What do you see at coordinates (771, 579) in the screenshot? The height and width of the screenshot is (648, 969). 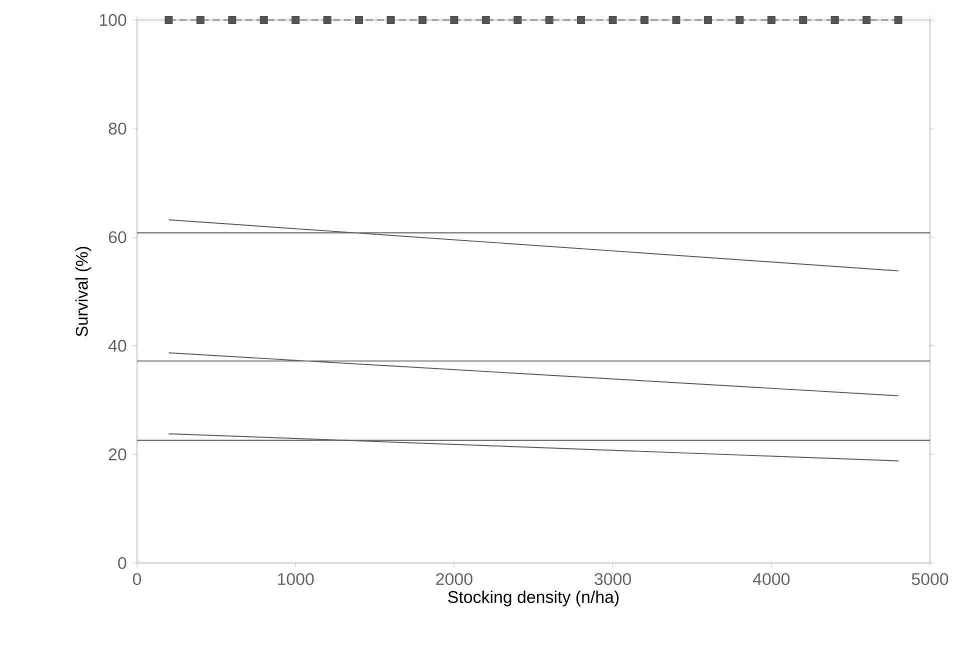 I see `x-tick-label: 4000` at bounding box center [771, 579].